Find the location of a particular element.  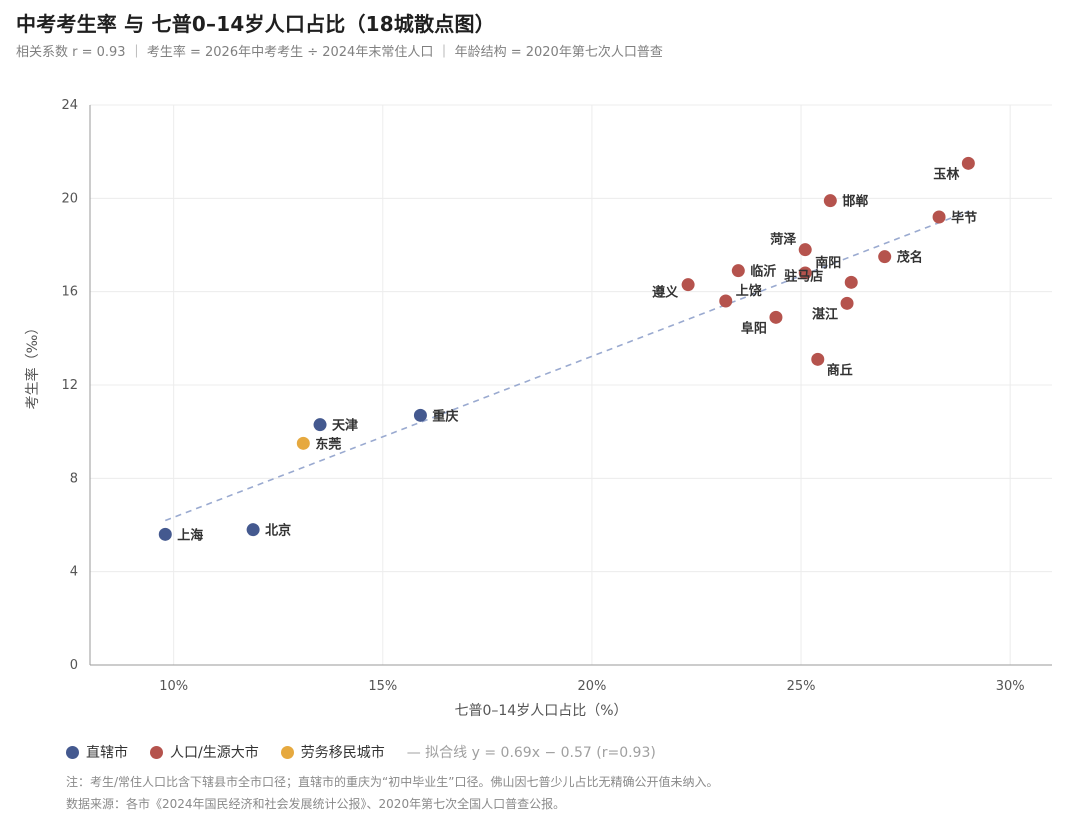

point-label: 天津 is located at coordinates (345, 426).